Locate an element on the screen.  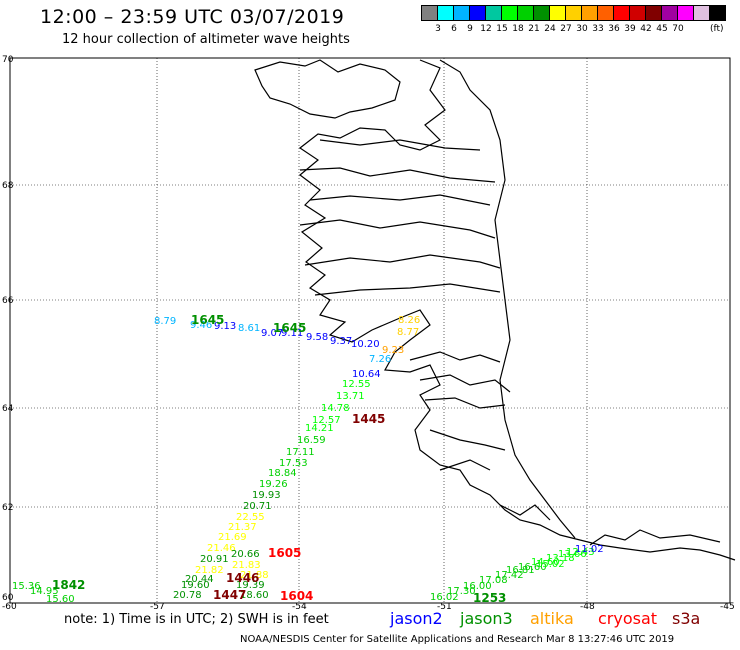
legend-level: 33 is located at coordinates (598, 29).